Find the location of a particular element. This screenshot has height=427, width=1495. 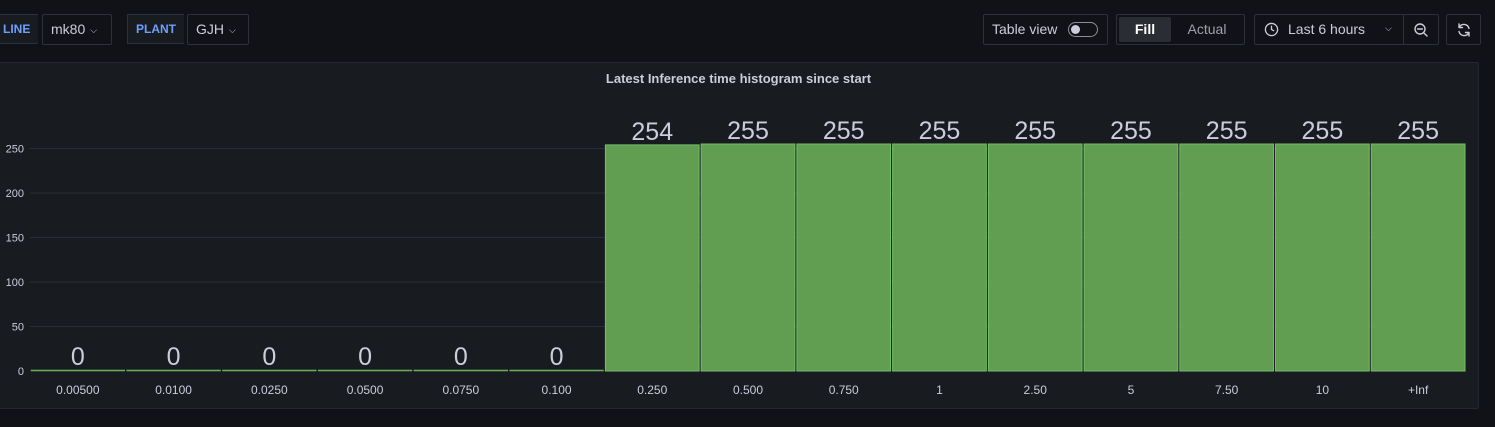

x-tick-label: 7.50 is located at coordinates (1227, 390).